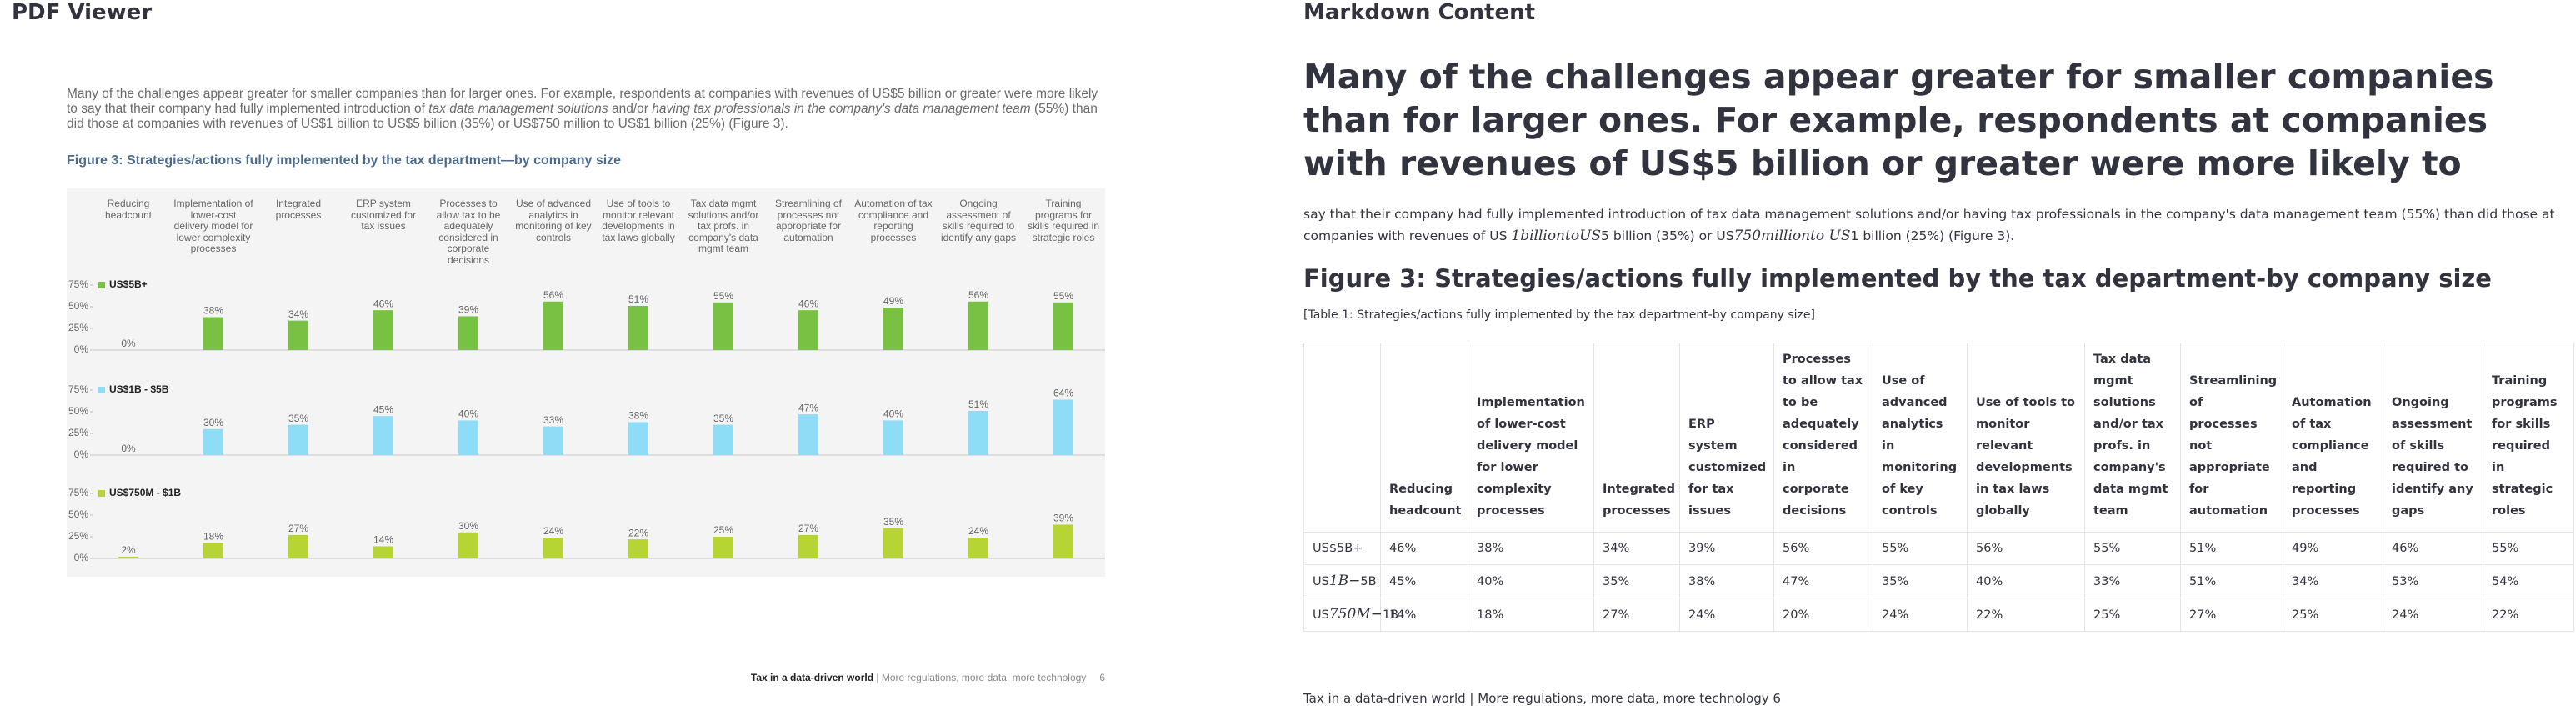  Describe the element at coordinates (383, 540) in the screenshot. I see `data-label: 14%` at that location.